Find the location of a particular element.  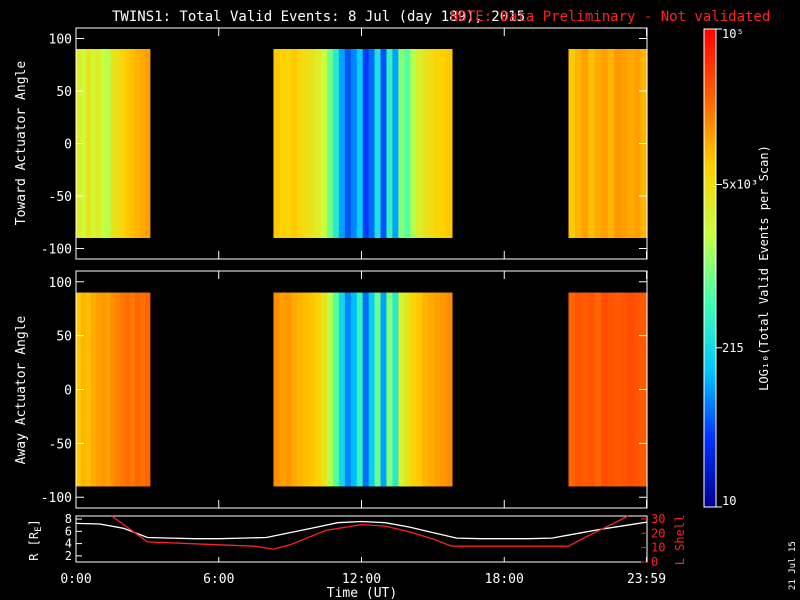

ephemeris-panel-frame is located at coordinates (361, 539).